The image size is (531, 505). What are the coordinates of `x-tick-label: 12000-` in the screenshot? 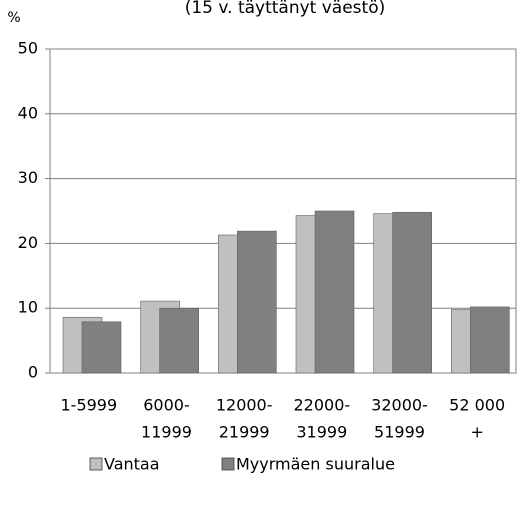 It's located at (244, 405).